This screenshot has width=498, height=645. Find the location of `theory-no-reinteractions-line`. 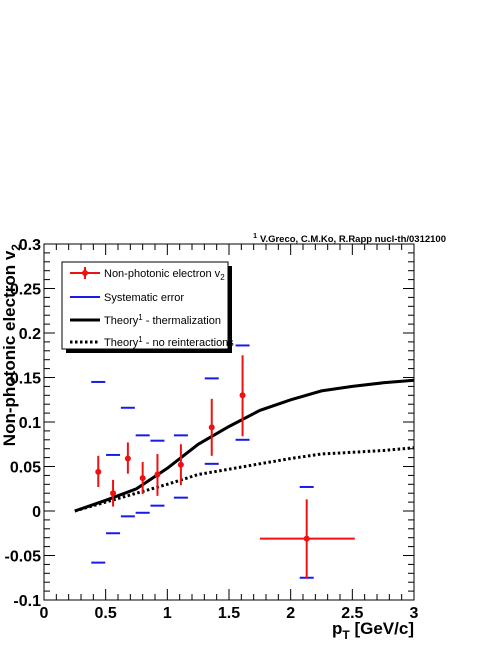

theory-no-reinteractions-line is located at coordinates (244, 479).